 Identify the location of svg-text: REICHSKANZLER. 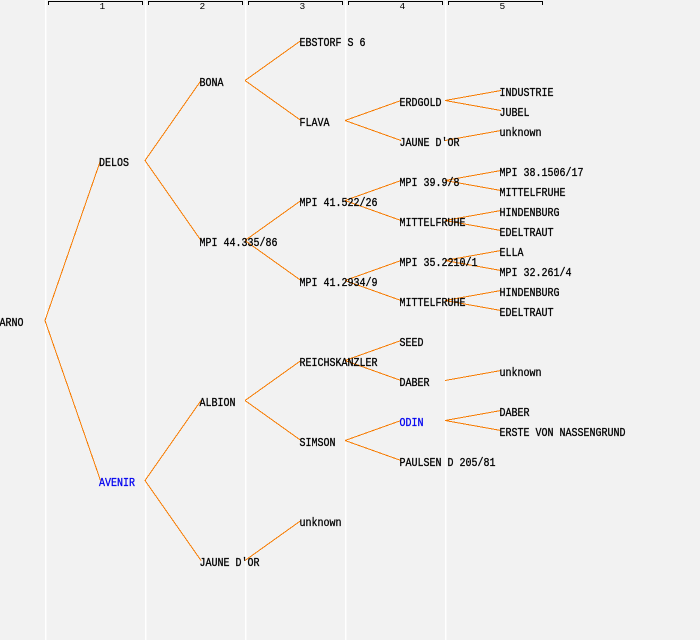
(339, 363).